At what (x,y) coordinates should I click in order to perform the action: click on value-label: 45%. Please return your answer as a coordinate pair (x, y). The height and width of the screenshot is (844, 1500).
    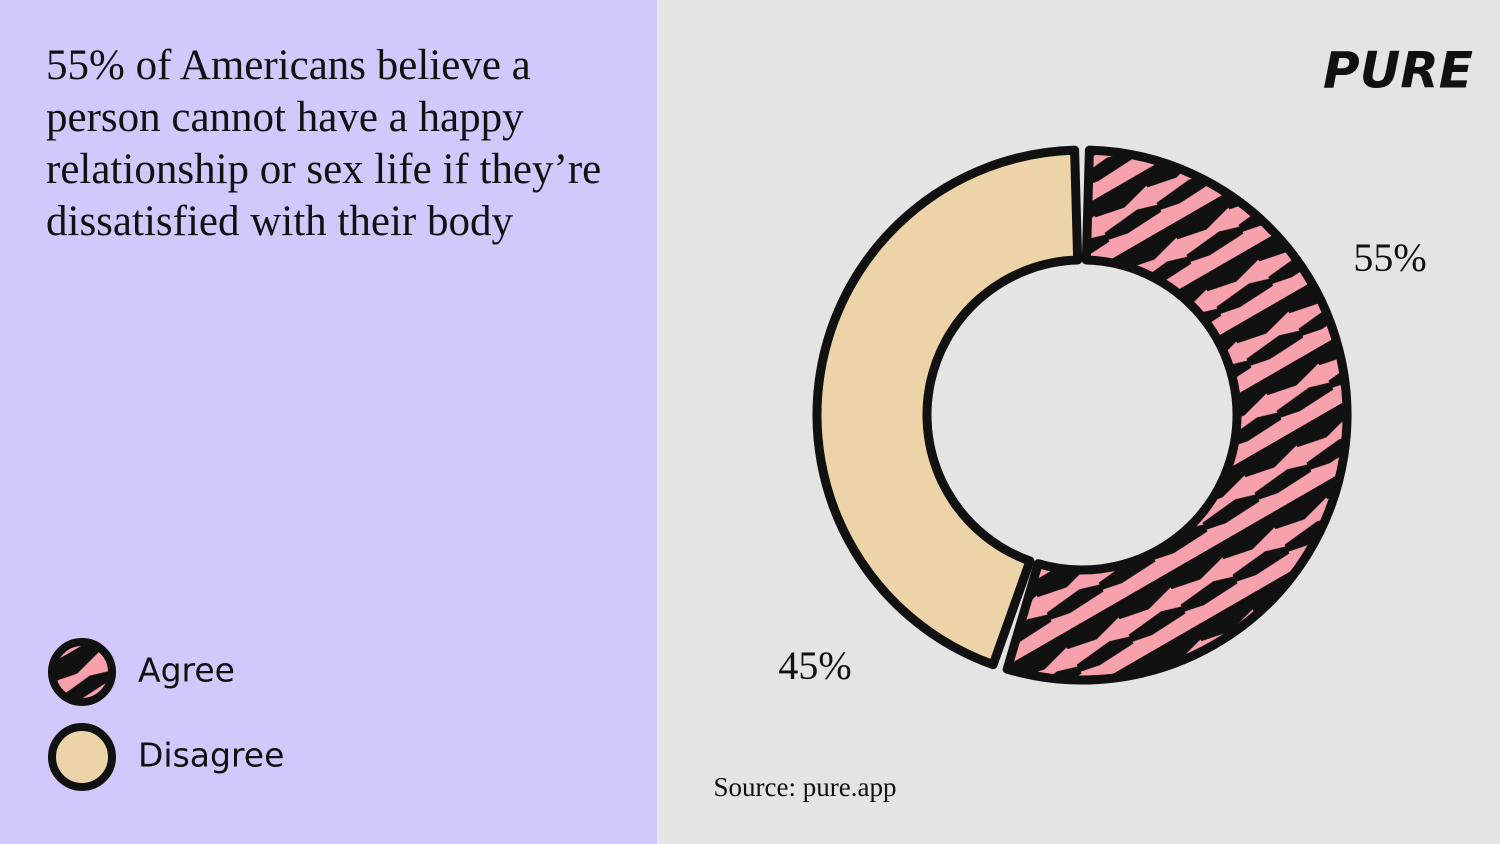
    Looking at the image, I should click on (814, 665).